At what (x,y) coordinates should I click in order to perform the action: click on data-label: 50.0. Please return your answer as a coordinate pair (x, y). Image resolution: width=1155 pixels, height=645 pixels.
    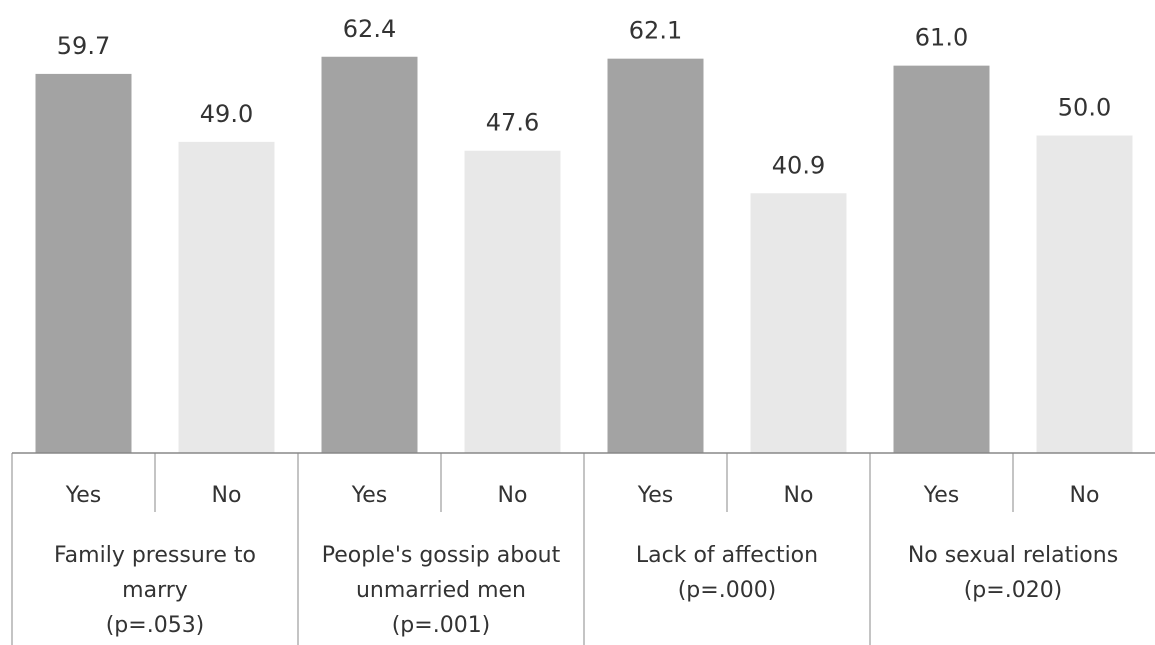
    Looking at the image, I should click on (1084, 108).